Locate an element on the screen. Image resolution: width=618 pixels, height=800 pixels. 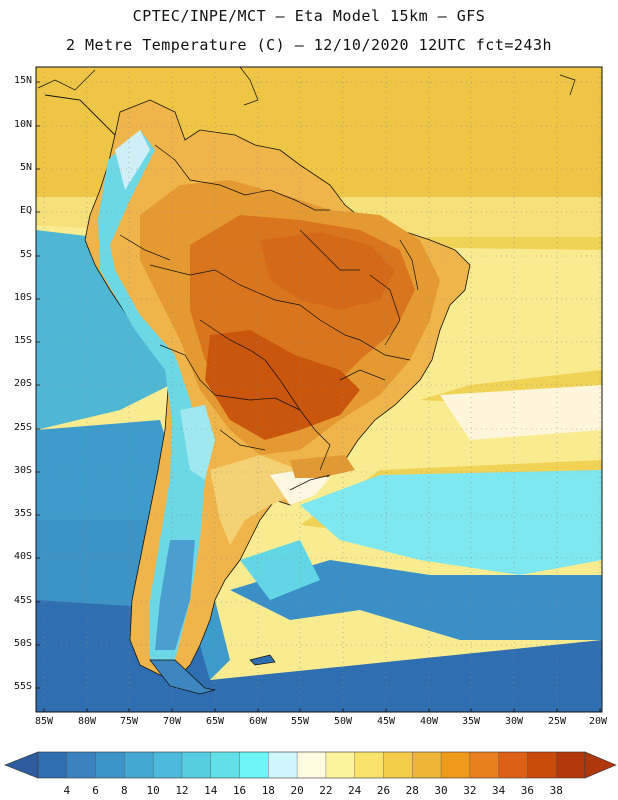
lon-label: 45W is located at coordinates (386, 721).